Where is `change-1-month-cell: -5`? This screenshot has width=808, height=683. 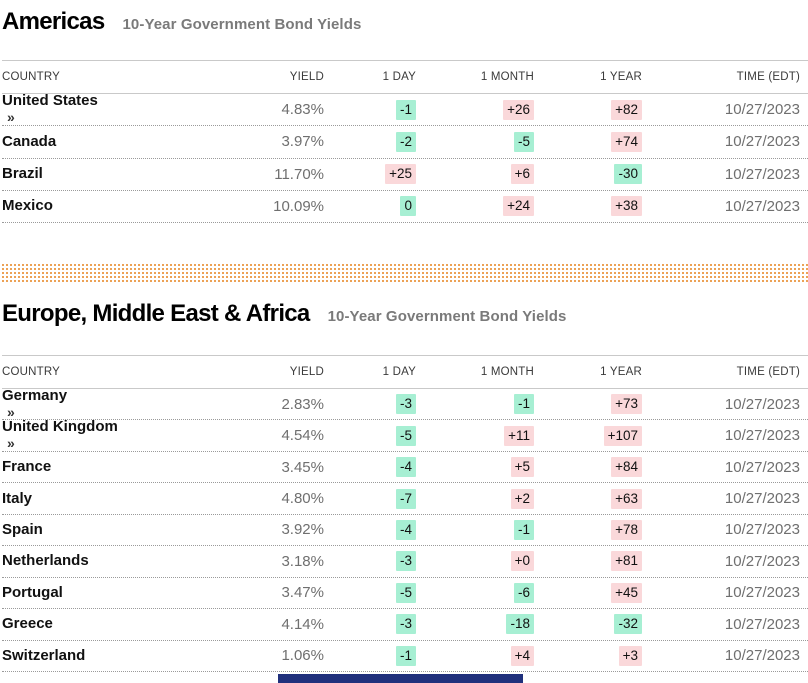
change-1-month-cell: -5 is located at coordinates (475, 141).